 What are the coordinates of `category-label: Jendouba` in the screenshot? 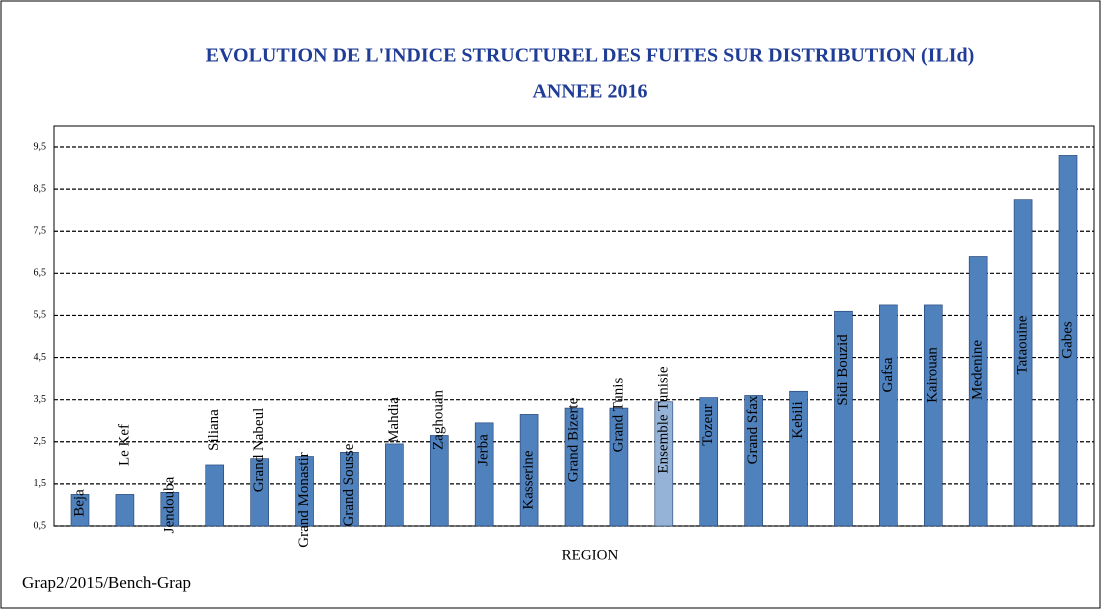 It's located at (169, 504).